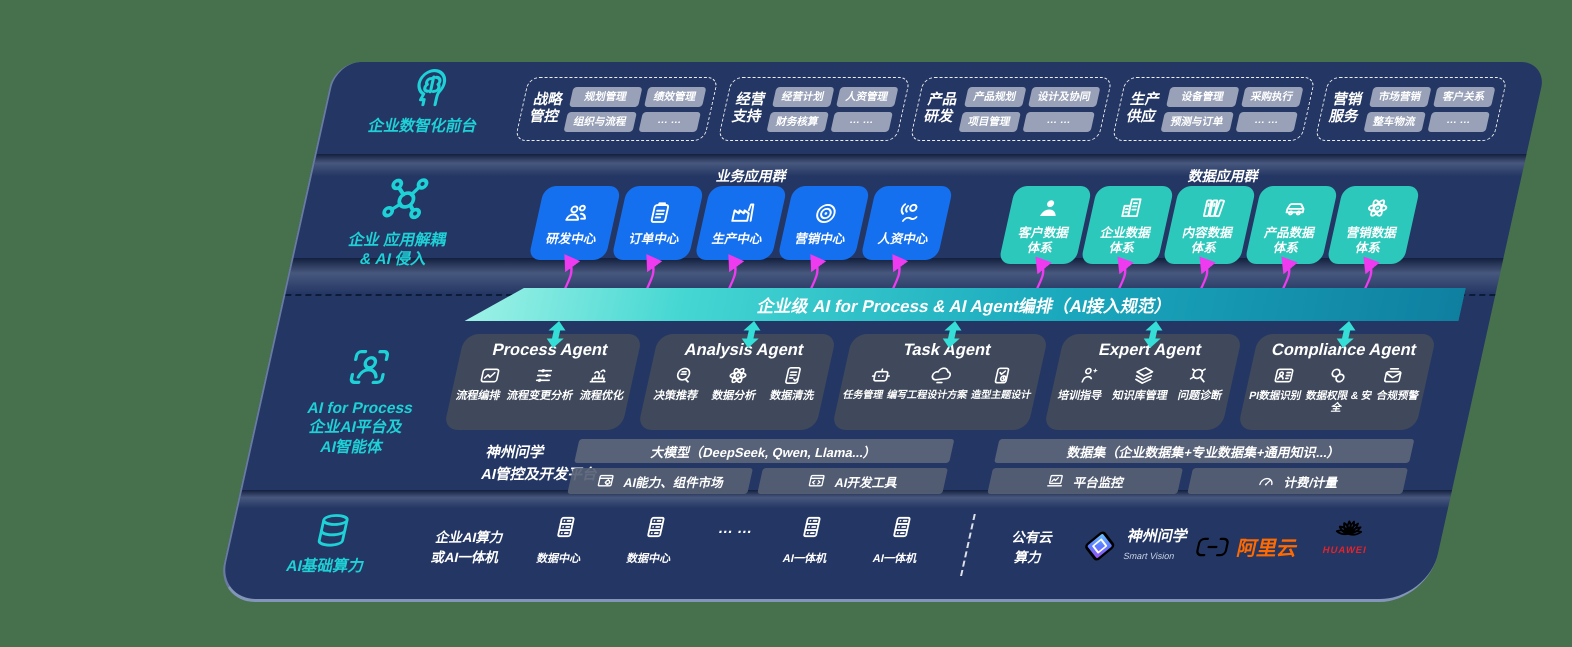  What do you see at coordinates (361, 400) in the screenshot?
I see `agent-layer-rail: AI for Process 企业AI平台及 AI智能体` at bounding box center [361, 400].